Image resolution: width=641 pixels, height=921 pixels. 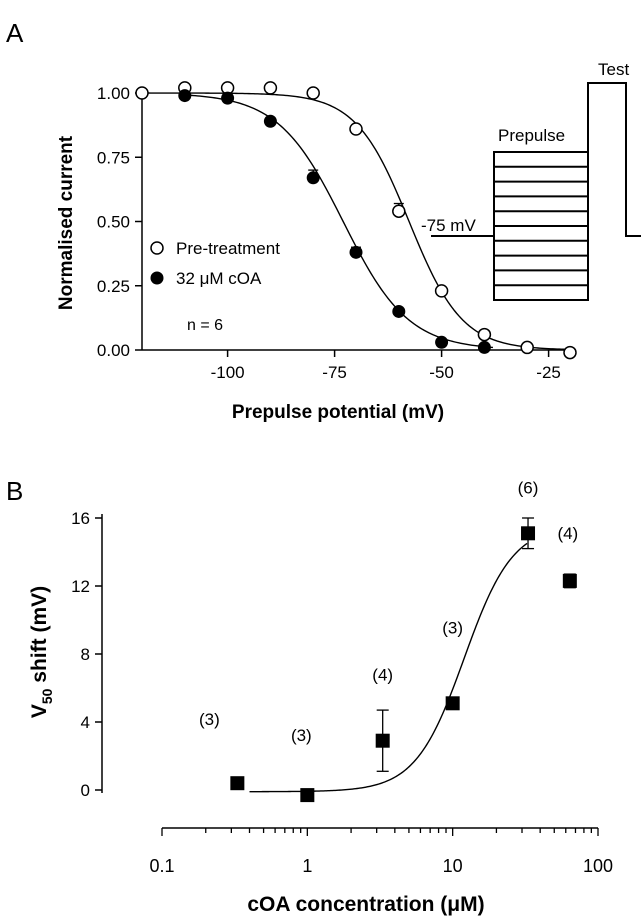 What do you see at coordinates (157, 248) in the screenshot?
I see `legend-open-circle-marker` at bounding box center [157, 248].